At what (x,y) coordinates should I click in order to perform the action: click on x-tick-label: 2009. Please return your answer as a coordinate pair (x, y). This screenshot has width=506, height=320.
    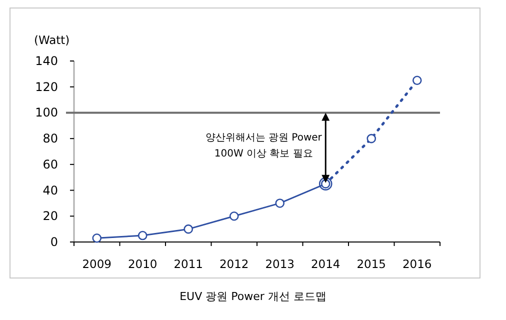
    Looking at the image, I should click on (97, 264).